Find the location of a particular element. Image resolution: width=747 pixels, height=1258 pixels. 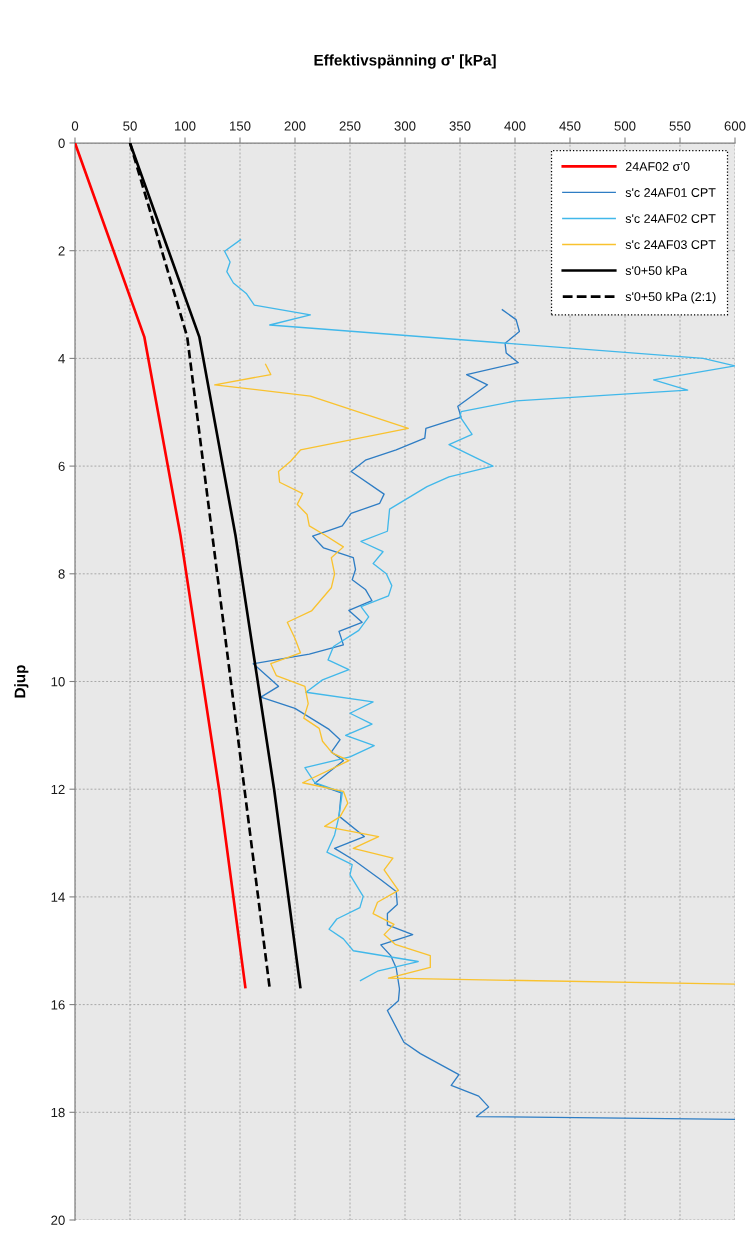

x-tick-label: 250 is located at coordinates (350, 126).